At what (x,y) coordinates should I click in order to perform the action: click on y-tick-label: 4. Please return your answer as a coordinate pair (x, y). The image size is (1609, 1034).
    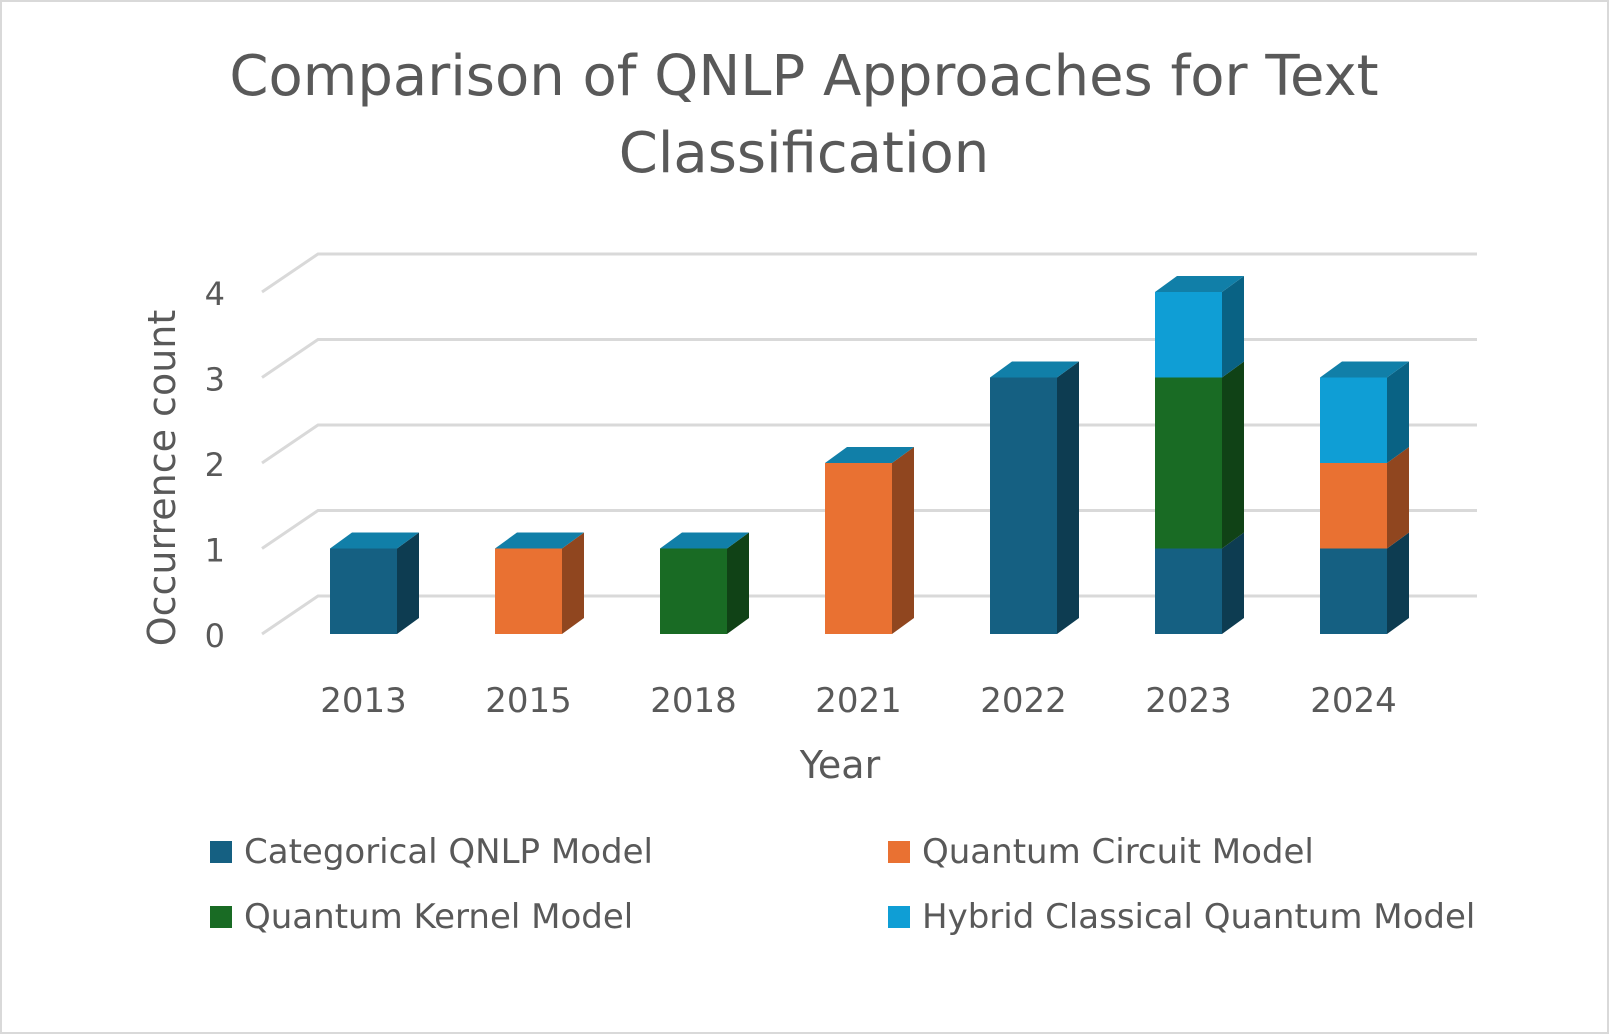
    Looking at the image, I should click on (215, 294).